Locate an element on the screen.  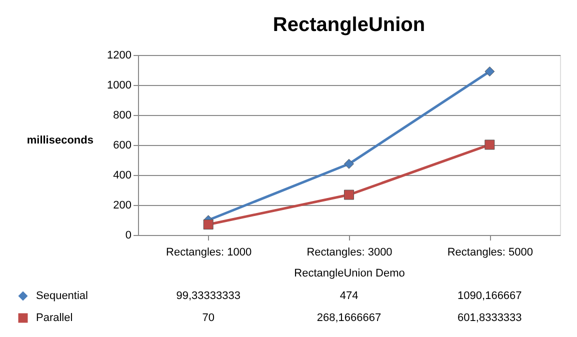
data-label: 99,33333333 is located at coordinates (208, 296).